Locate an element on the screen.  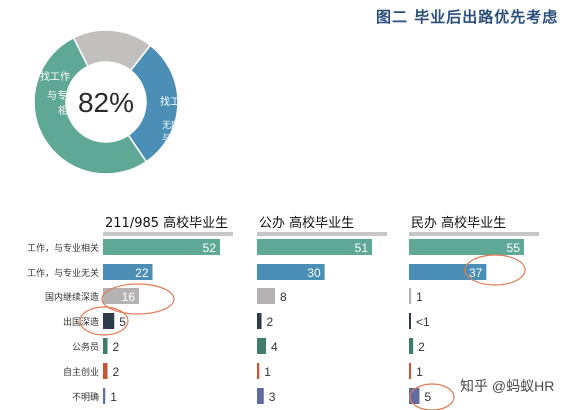
bar-value-label: 55 is located at coordinates (514, 248).